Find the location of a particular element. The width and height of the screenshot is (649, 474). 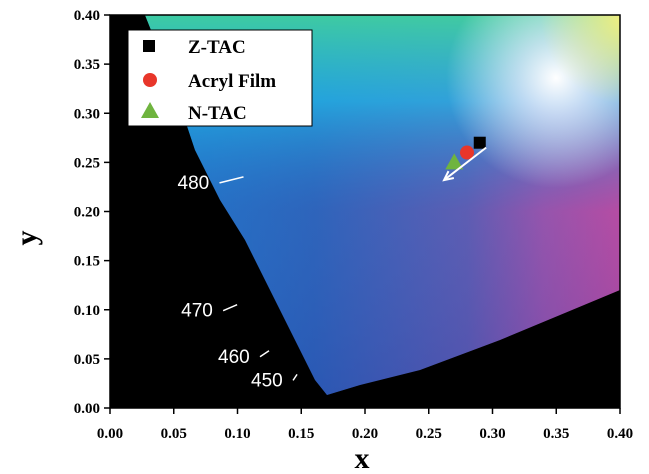

y-tick-label-6: 0.30 is located at coordinates (87, 114).